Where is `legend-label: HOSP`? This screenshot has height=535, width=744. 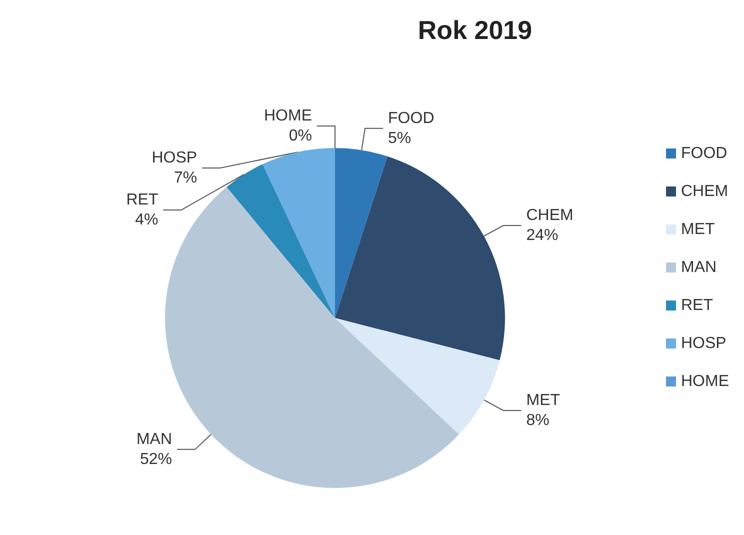 legend-label: HOSP is located at coordinates (703, 343).